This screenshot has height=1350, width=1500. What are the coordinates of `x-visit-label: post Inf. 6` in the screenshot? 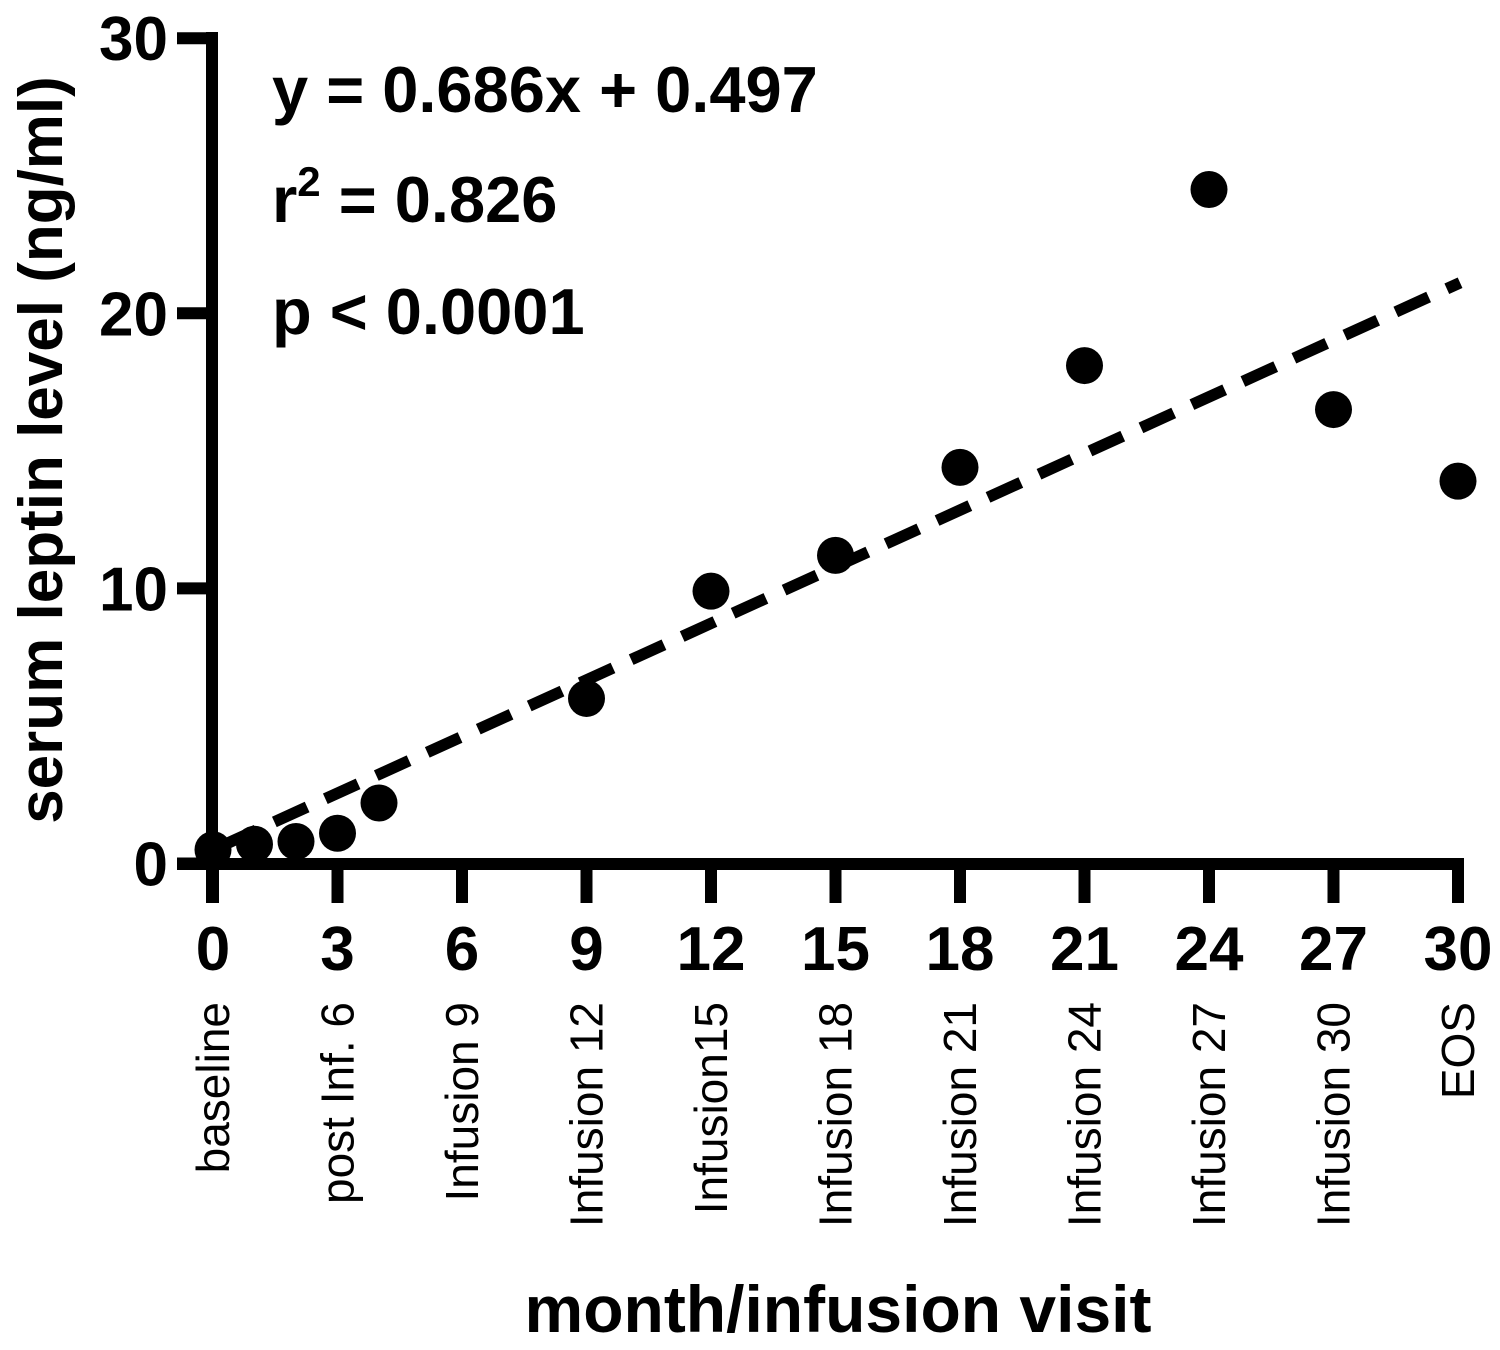 It's located at (338, 1103).